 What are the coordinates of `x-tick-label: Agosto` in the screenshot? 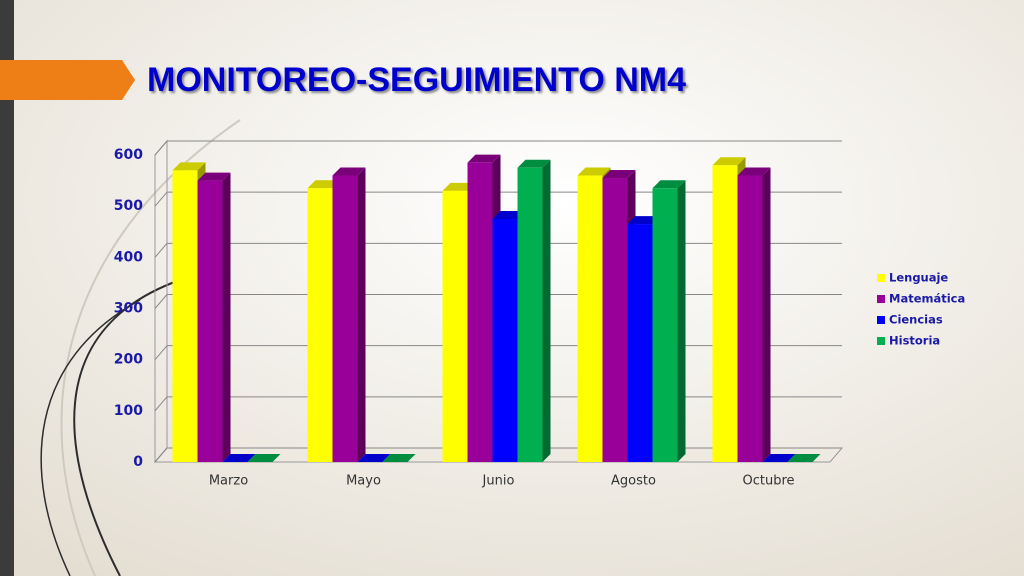 It's located at (633, 481).